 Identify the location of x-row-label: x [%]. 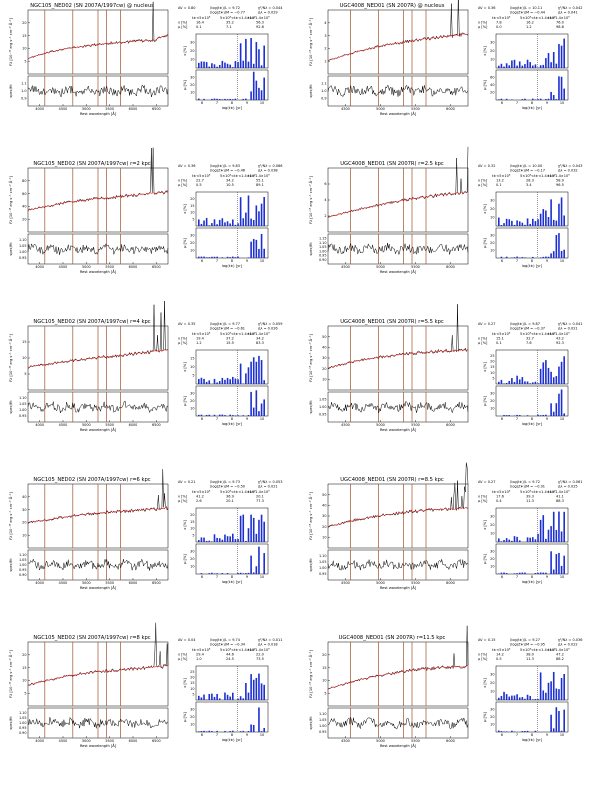
(483, 655).